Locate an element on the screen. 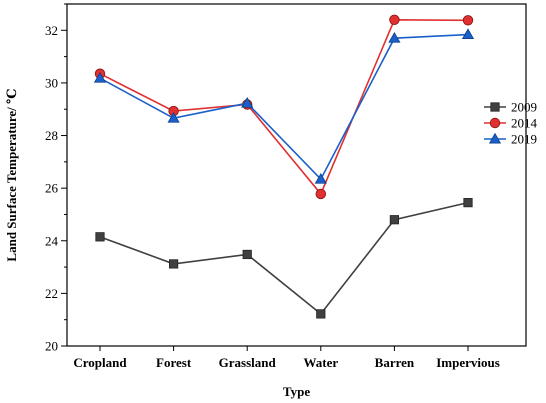 Image resolution: width=546 pixels, height=403 pixels. x-tick-label: Grassland is located at coordinates (248, 362).